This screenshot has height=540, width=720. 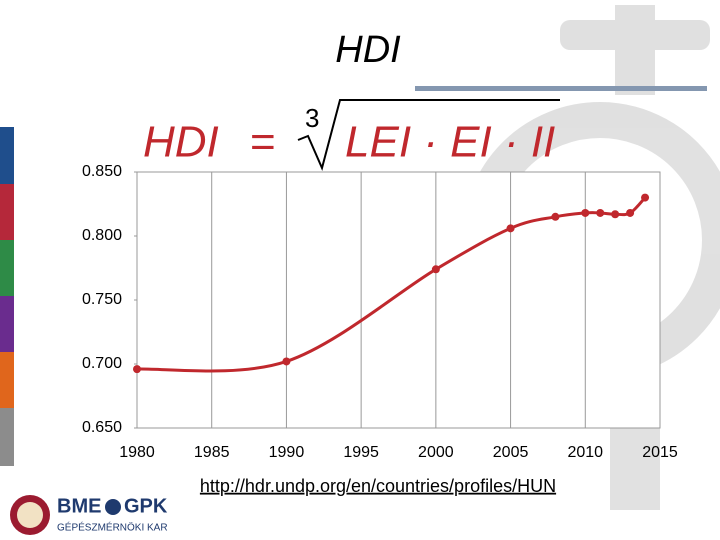 I want to click on y-tick-label: 0.700, so click(x=102, y=363).